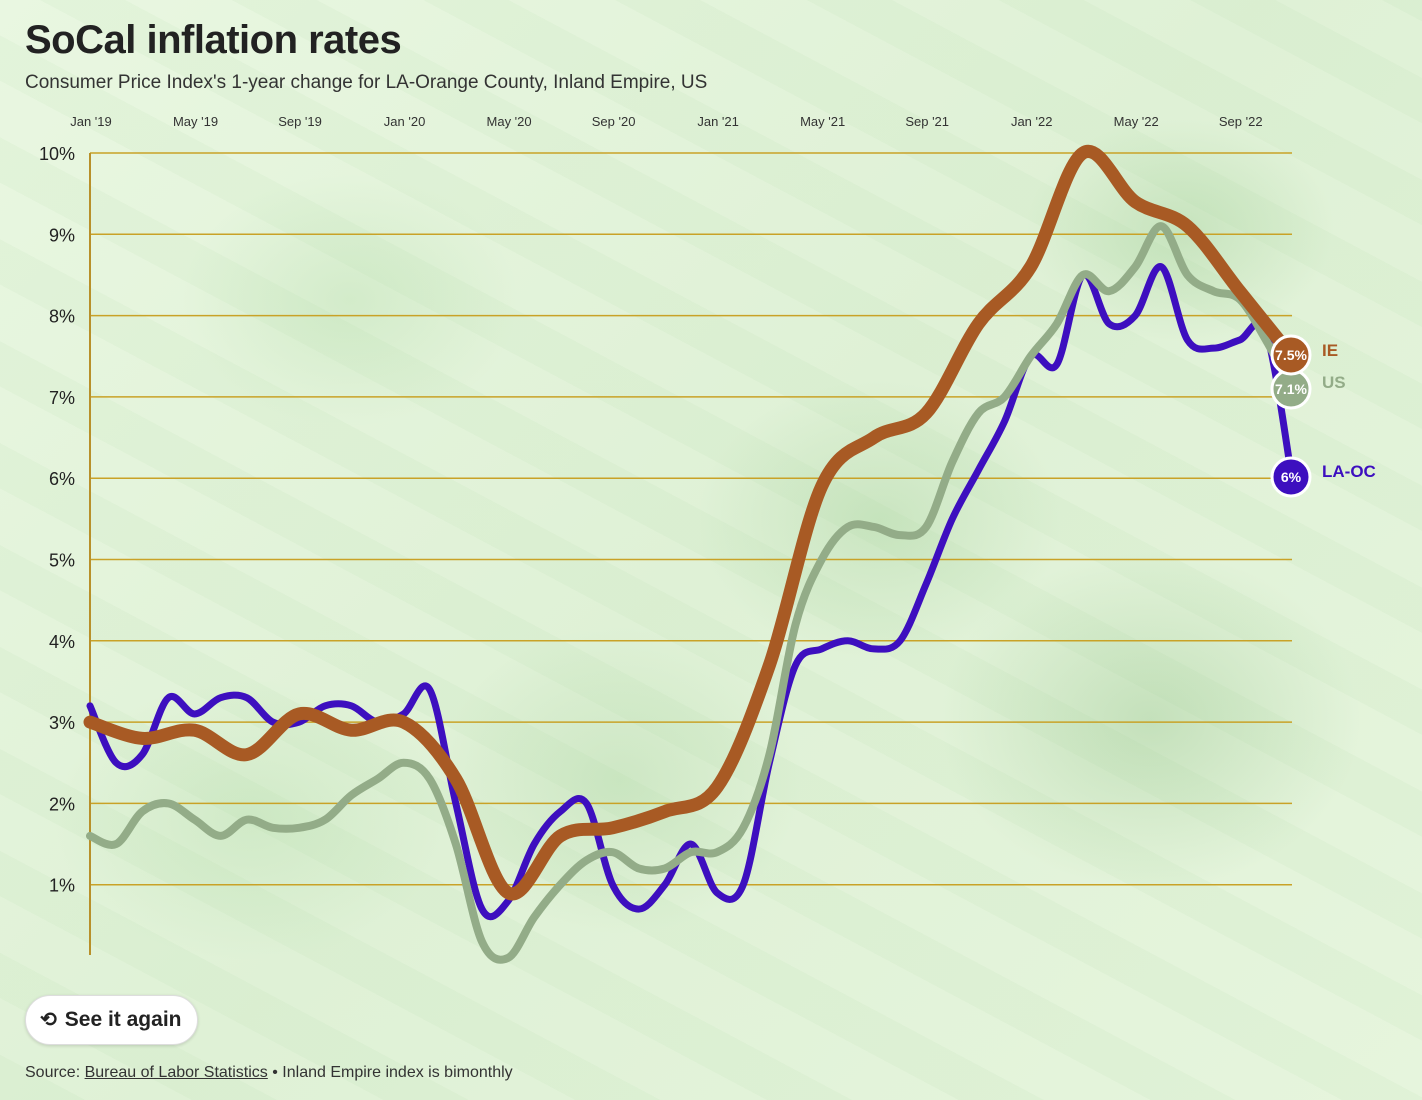  I want to click on see-it-again-label: See it again, so click(123, 1019).